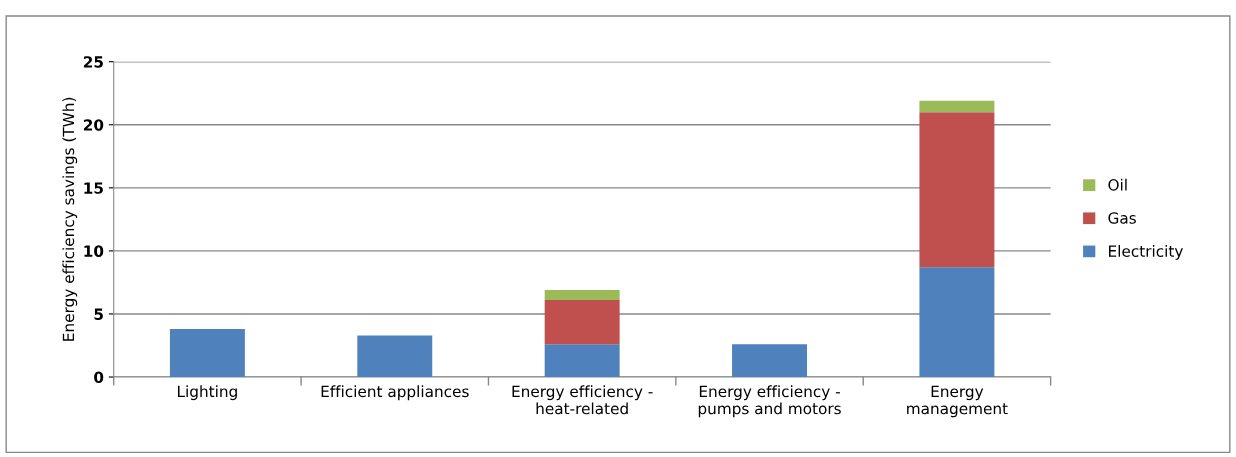  I want to click on y-tick-label: 25, so click(93, 62).